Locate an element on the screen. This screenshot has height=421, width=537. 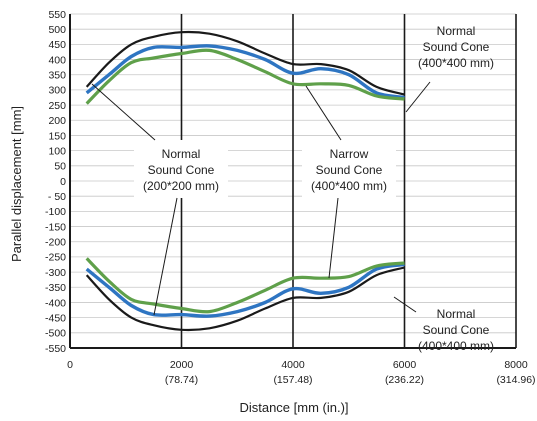
y-axis-title: Parallel displacement [mm] is located at coordinates (16, 184).